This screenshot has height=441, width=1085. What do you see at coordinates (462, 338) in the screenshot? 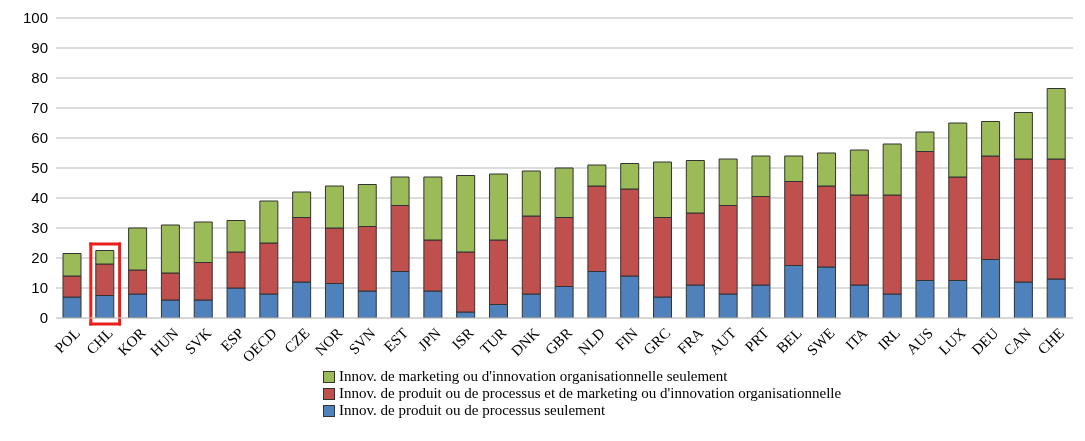
I see `x-tick-label: ISR` at bounding box center [462, 338].